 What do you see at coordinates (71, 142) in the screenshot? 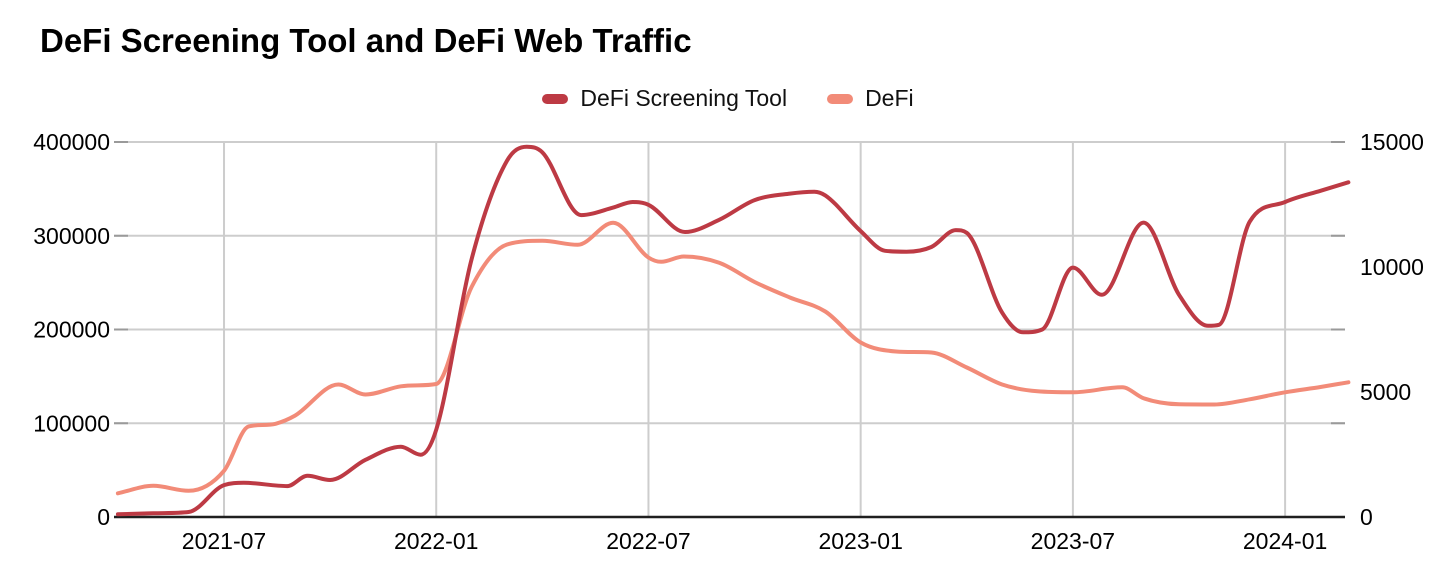
I see `left-axis-label: 400000` at bounding box center [71, 142].